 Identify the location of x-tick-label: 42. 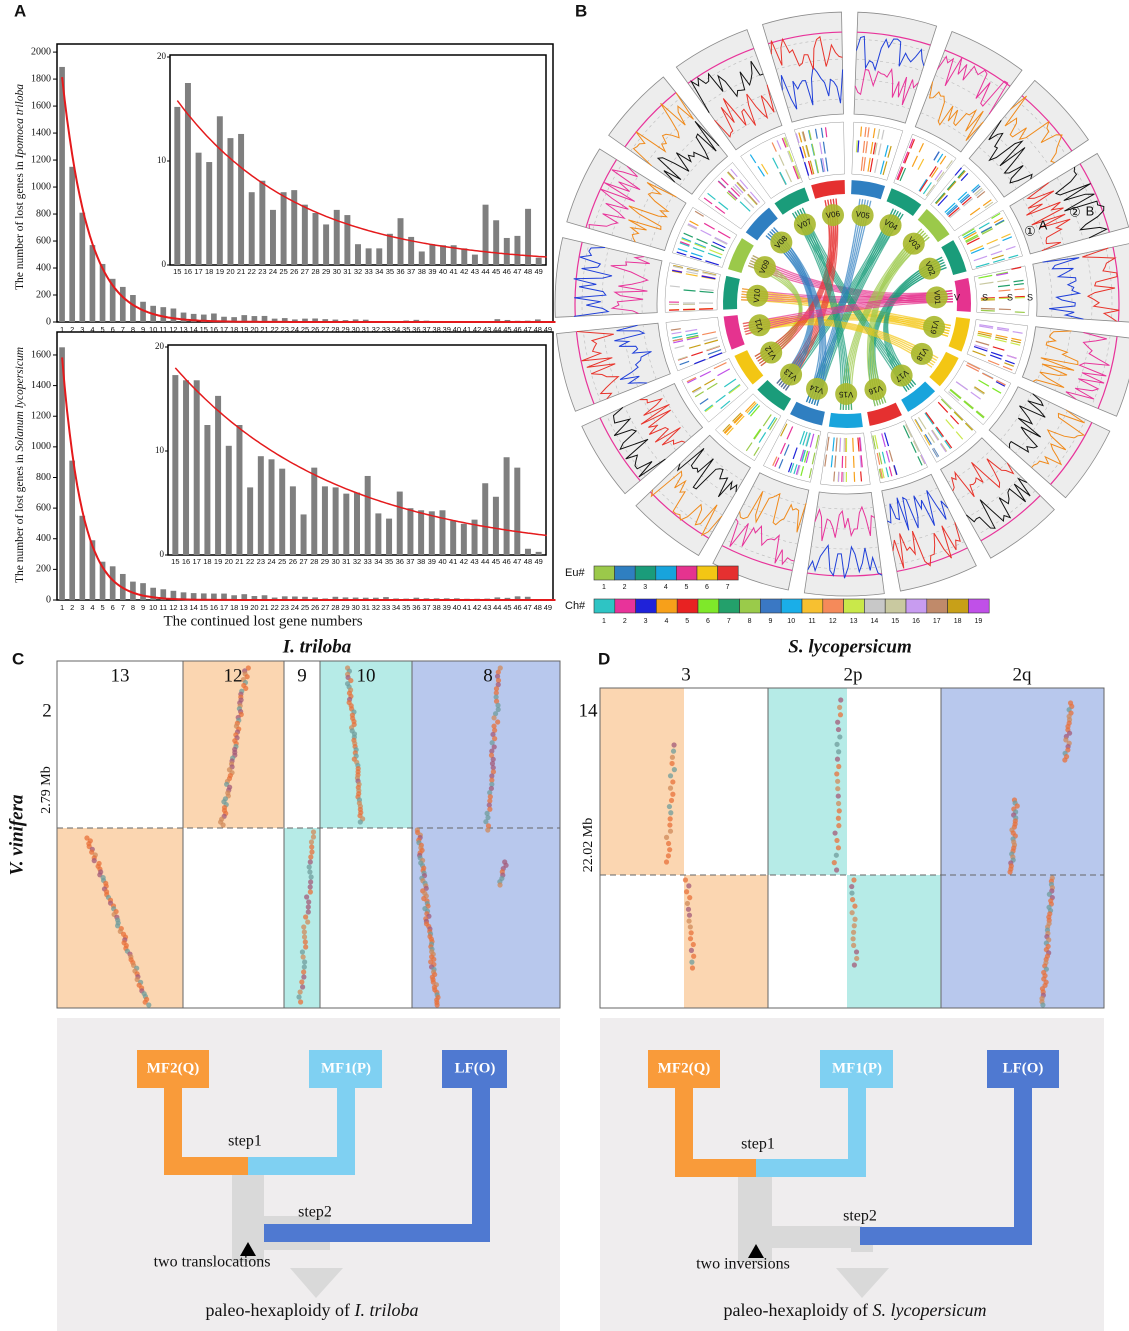
(477, 329).